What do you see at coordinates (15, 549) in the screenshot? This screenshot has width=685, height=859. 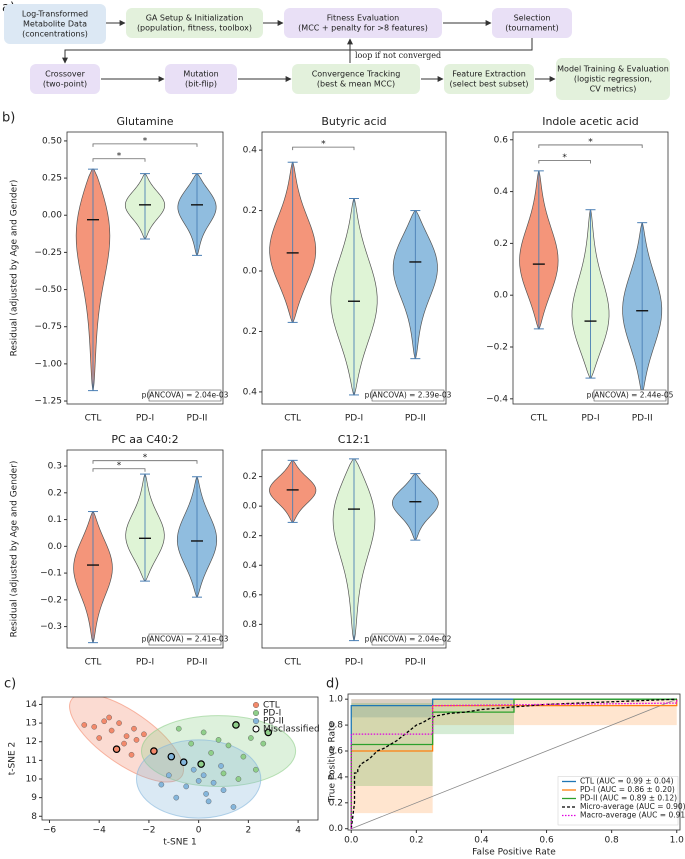 I see `y-axis-label: Residual (adjusted by Age and Gender)` at bounding box center [15, 549].